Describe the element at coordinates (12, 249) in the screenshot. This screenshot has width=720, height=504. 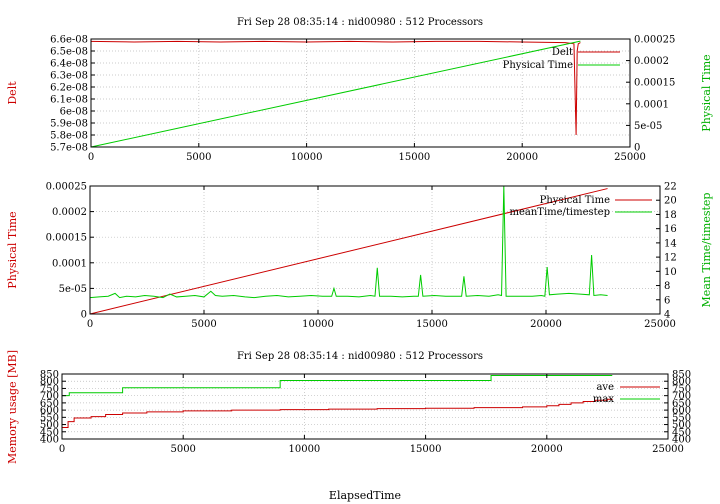
I see `panel2-ylabel: Physical Time` at that location.